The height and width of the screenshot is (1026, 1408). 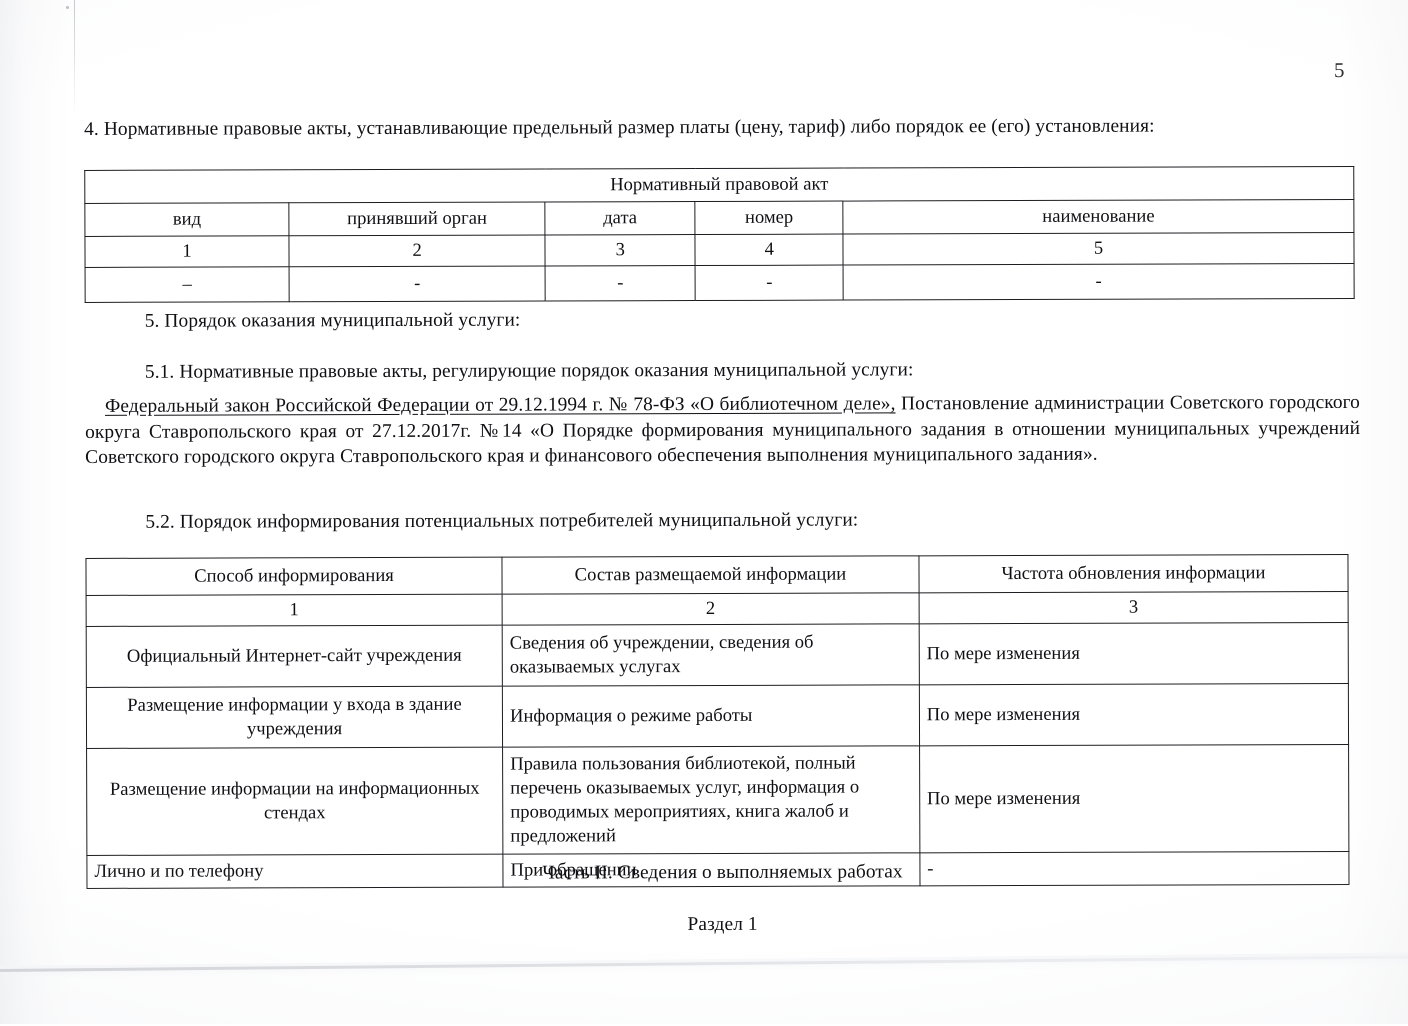 What do you see at coordinates (417, 219) in the screenshot?
I see `table-nla-header-organ: принявший орган` at bounding box center [417, 219].